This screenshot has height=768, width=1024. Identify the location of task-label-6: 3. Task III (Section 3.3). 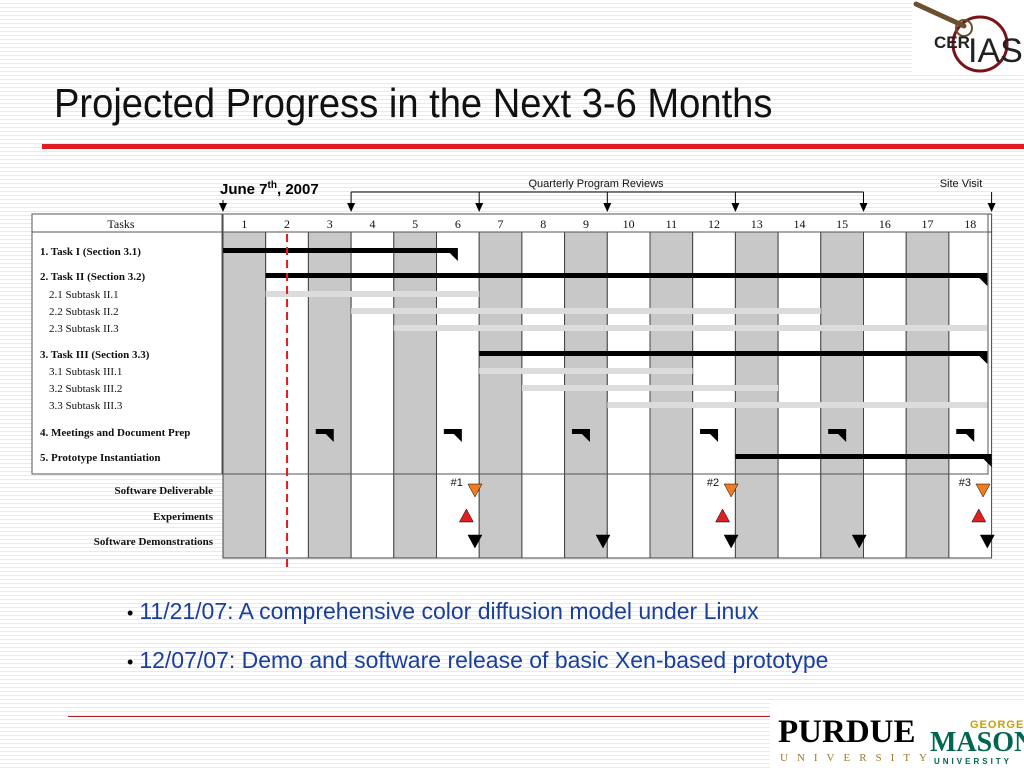
(95, 355).